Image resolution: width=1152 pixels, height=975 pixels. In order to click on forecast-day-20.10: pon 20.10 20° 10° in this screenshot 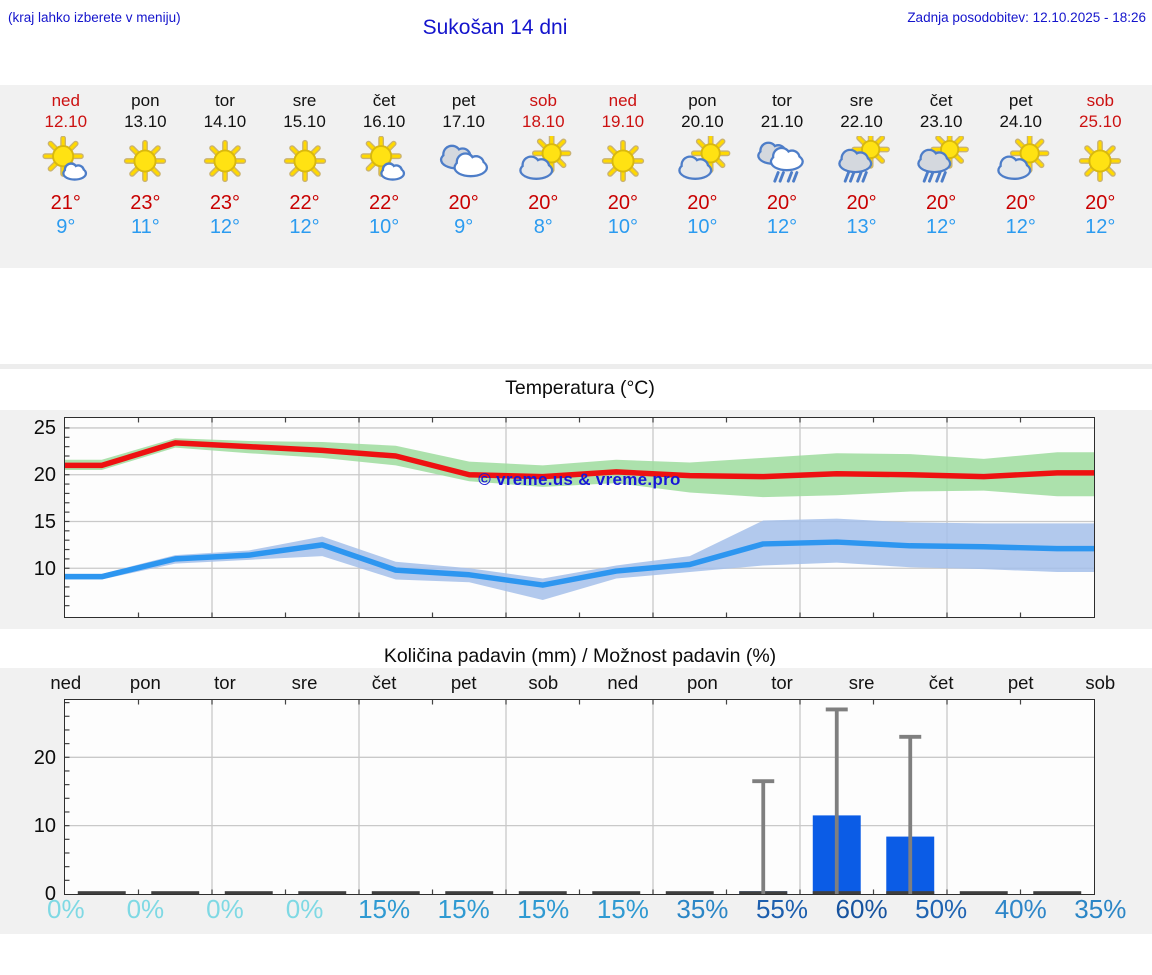, I will do `click(703, 176)`.